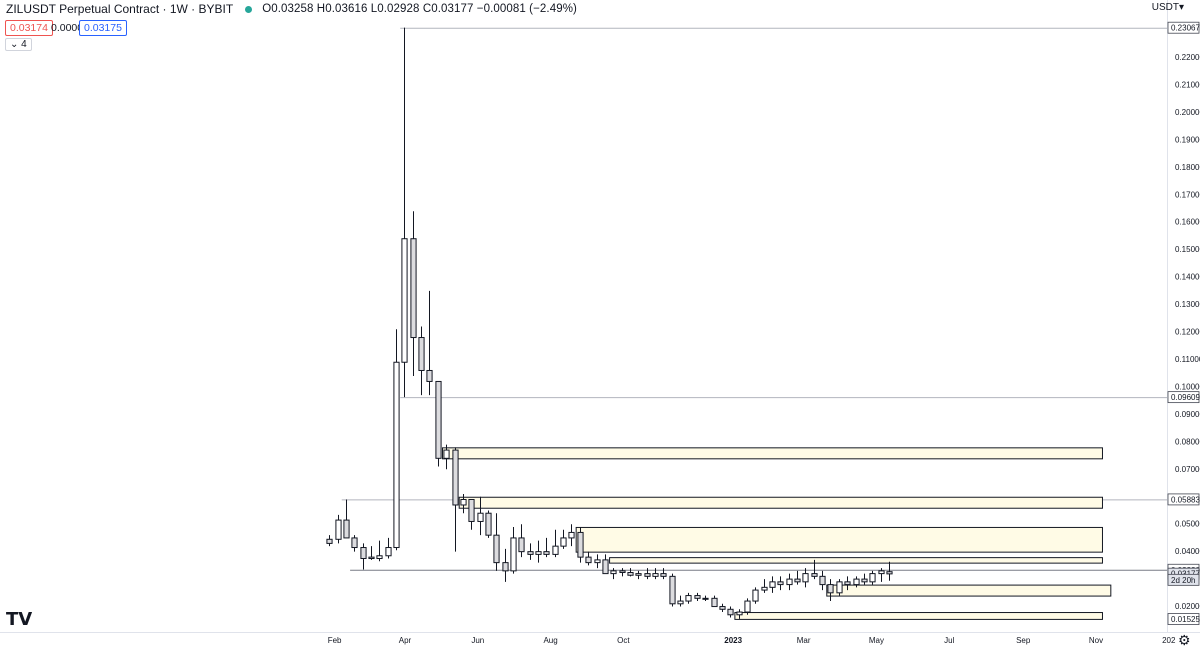 The width and height of the screenshot is (1200, 649). I want to click on zones, so click(776, 533).